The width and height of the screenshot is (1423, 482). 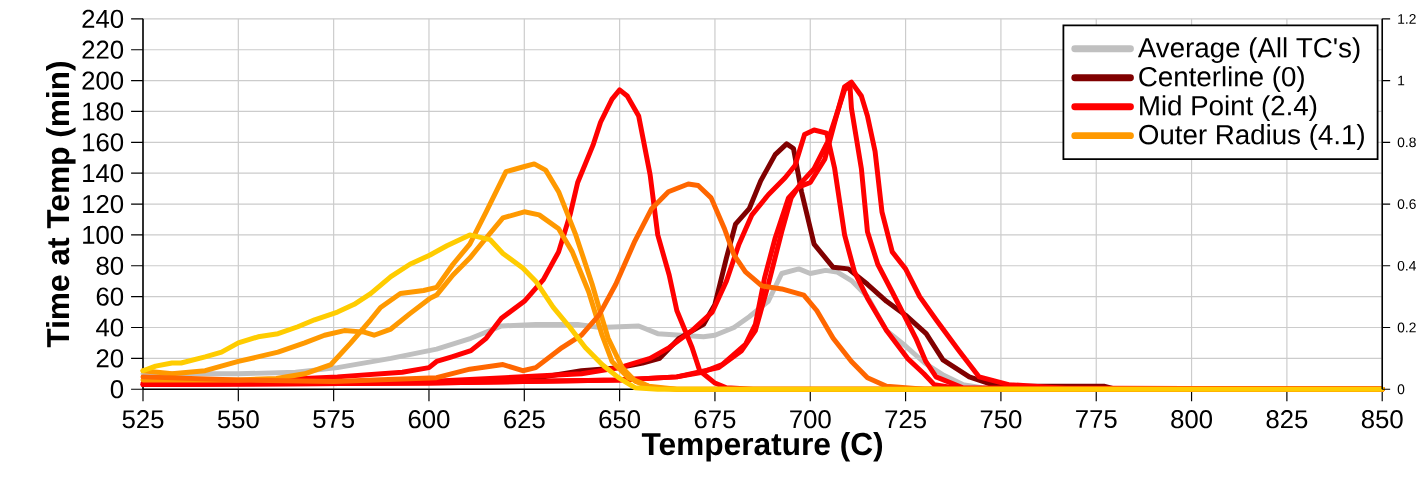 What do you see at coordinates (103, 50) in the screenshot?
I see `y-tick-label: 220` at bounding box center [103, 50].